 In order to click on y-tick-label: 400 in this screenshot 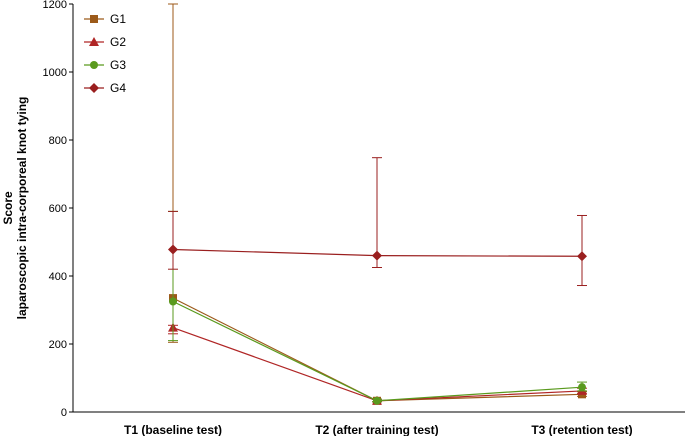, I will do `click(58, 277)`.